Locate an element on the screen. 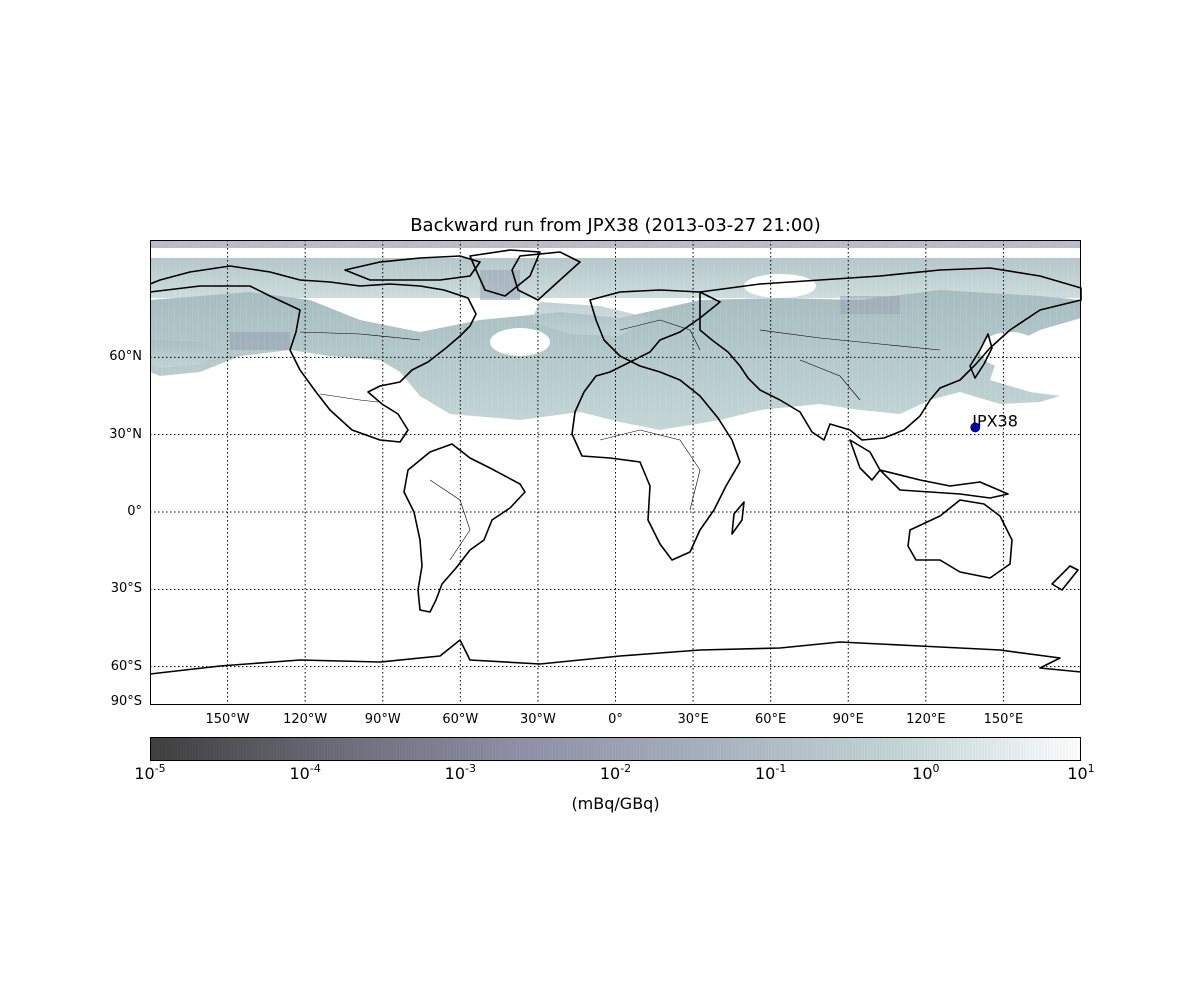 This screenshot has width=1200, height=1000. lat-label: 30°N is located at coordinates (125, 434).